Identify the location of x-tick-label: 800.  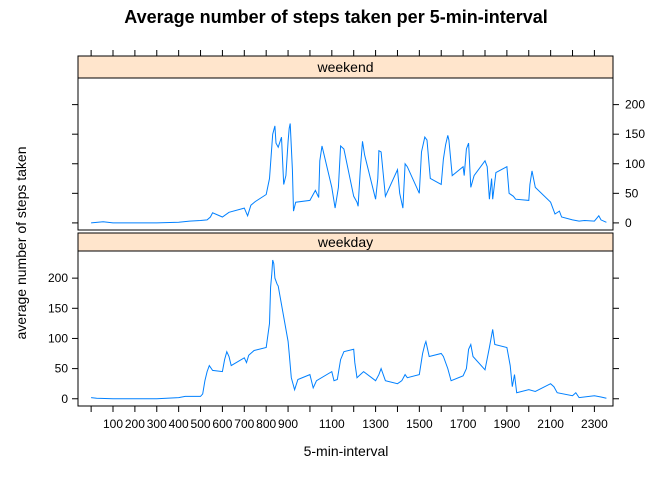
(266, 424).